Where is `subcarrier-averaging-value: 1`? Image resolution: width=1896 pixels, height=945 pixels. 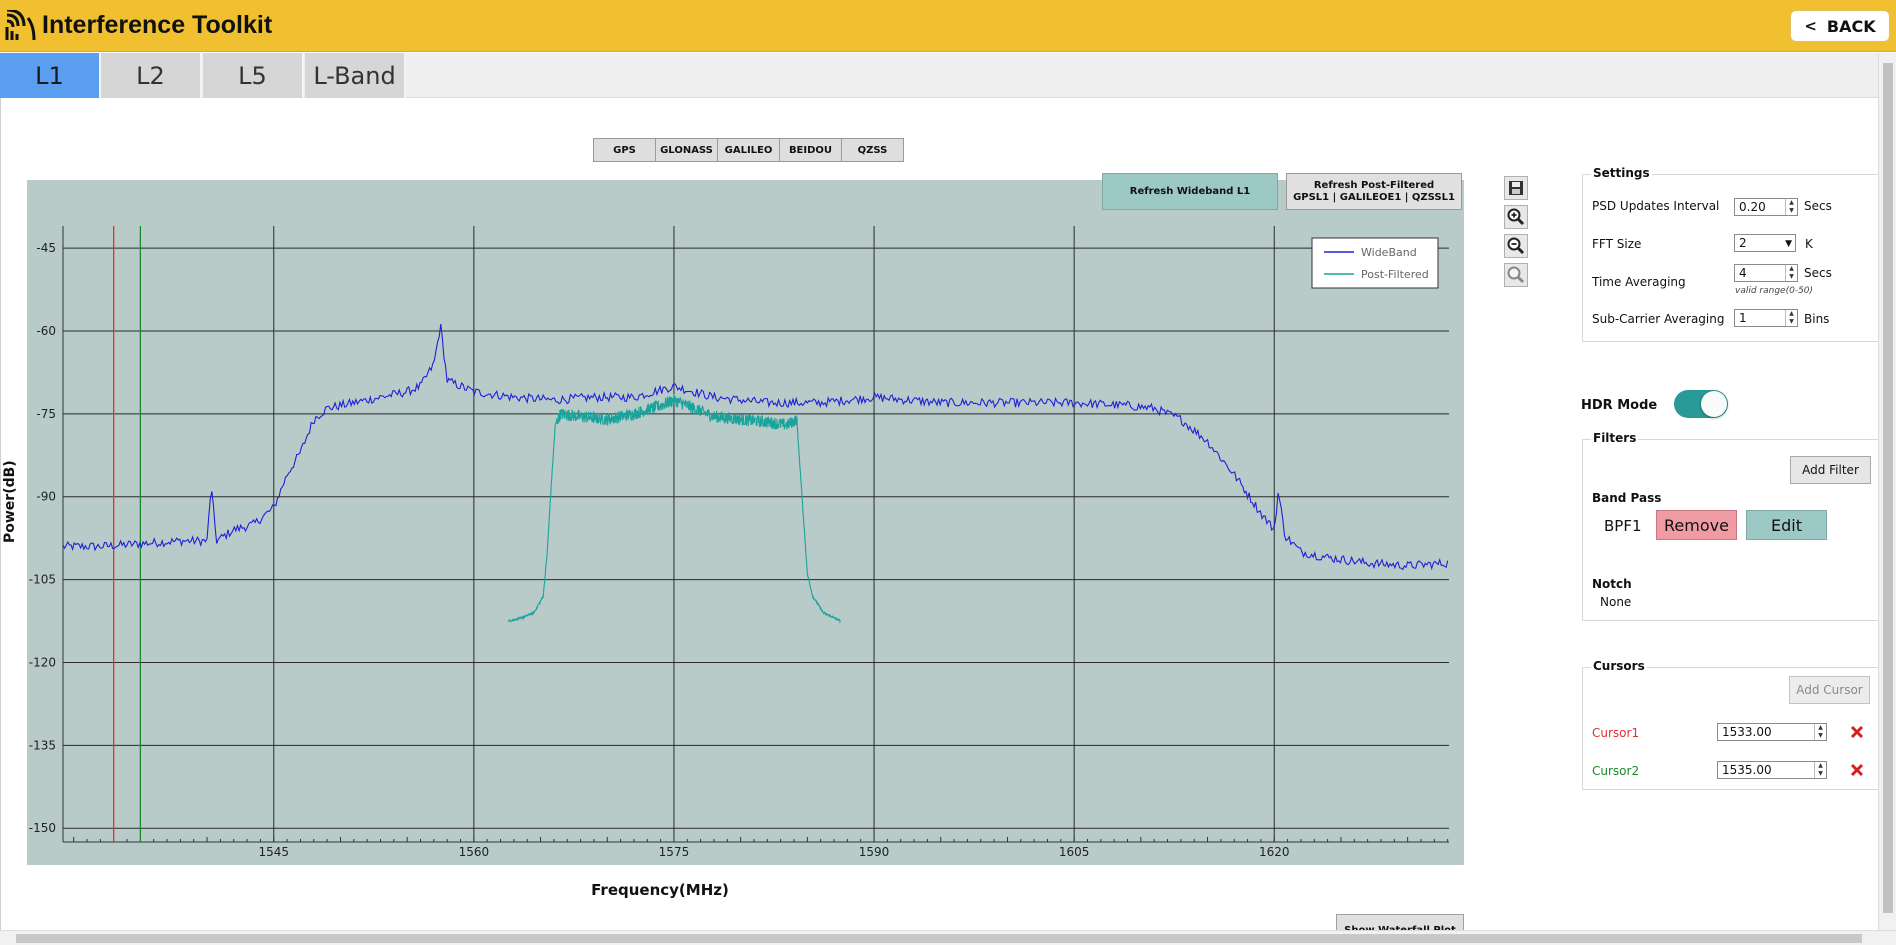
subcarrier-averaging-value: 1 is located at coordinates (1743, 318).